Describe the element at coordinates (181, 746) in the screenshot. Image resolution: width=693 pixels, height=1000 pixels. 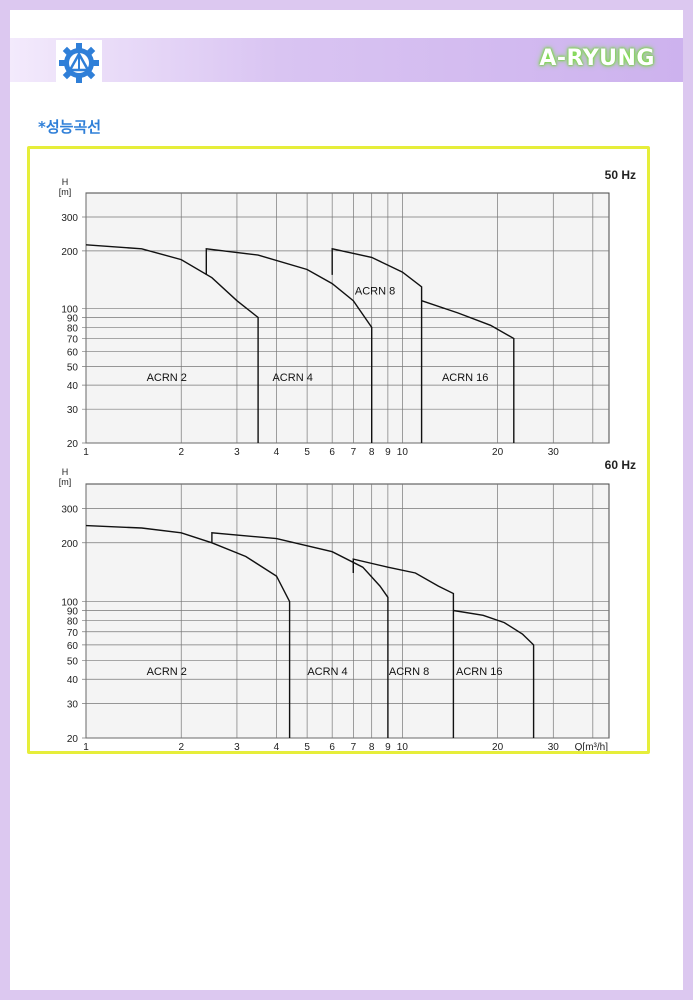
I see `p2-x-tick-label: 2` at that location.